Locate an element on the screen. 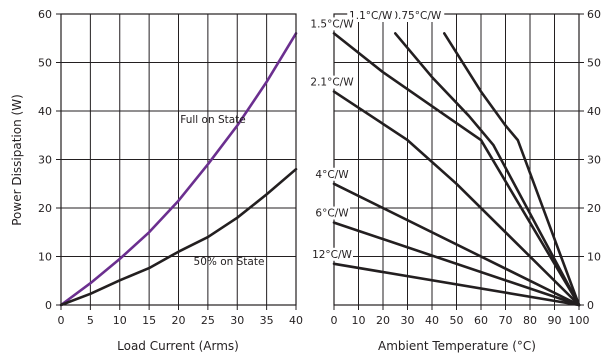 The height and width of the screenshot is (355, 605). right-x-axis-label: Ambient Temperature (°C) is located at coordinates (457, 346).